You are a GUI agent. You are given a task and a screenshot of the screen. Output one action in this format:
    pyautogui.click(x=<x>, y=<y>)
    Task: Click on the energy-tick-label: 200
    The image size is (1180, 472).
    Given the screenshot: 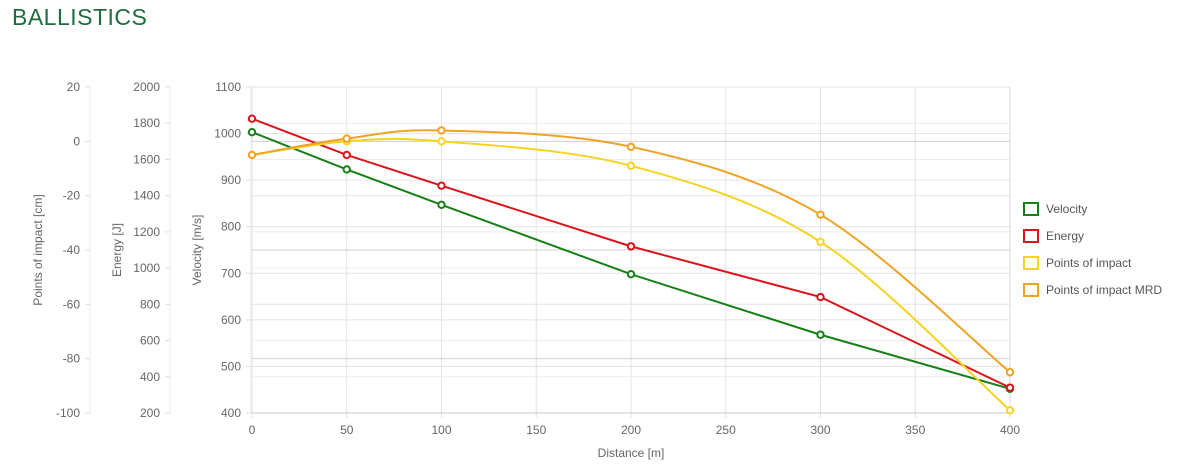 What is the action you would take?
    pyautogui.click(x=150, y=413)
    